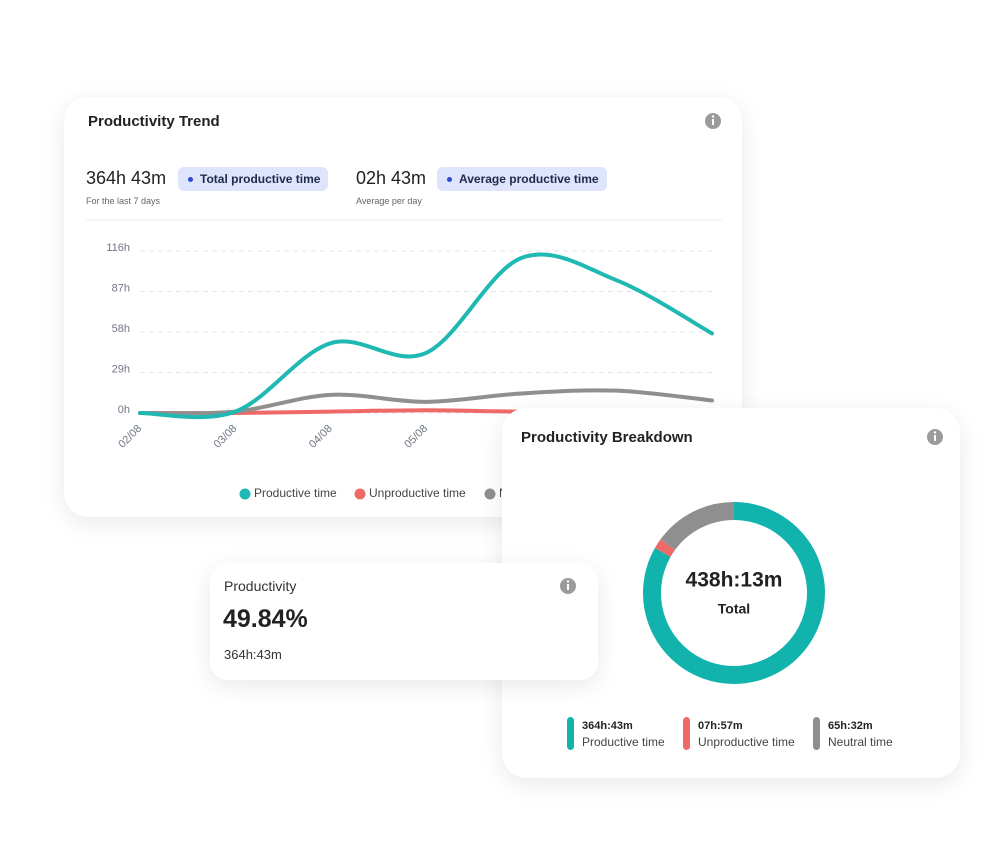 The image size is (1000, 847). Describe the element at coordinates (734, 609) in the screenshot. I see `donut-center-label: Total` at that location.